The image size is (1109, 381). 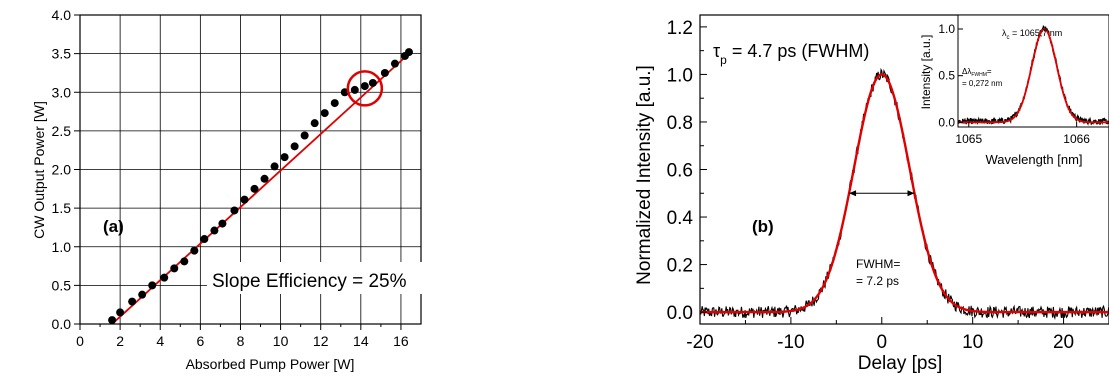 I want to click on y-axis-label-b: Normalized Intensity [a.u.], so click(x=644, y=175).